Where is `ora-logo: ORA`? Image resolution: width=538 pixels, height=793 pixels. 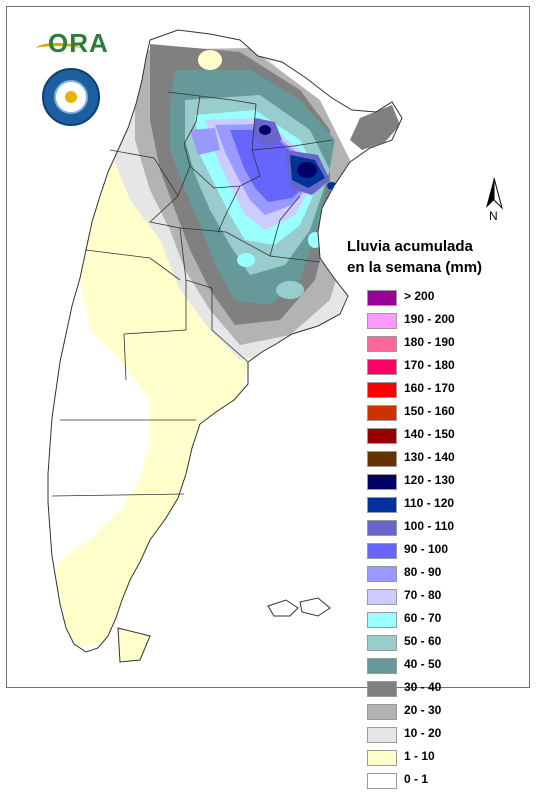 ora-logo: ORA is located at coordinates (71, 43).